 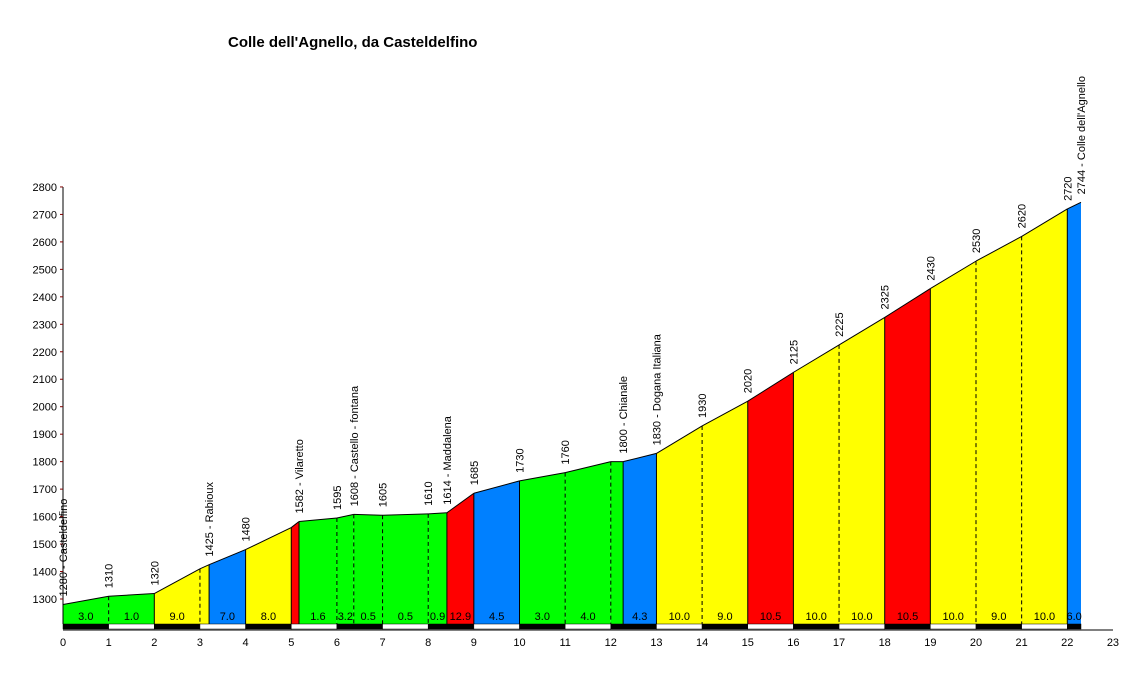 What do you see at coordinates (154, 643) in the screenshot?
I see `x-tick-label: 2` at bounding box center [154, 643].